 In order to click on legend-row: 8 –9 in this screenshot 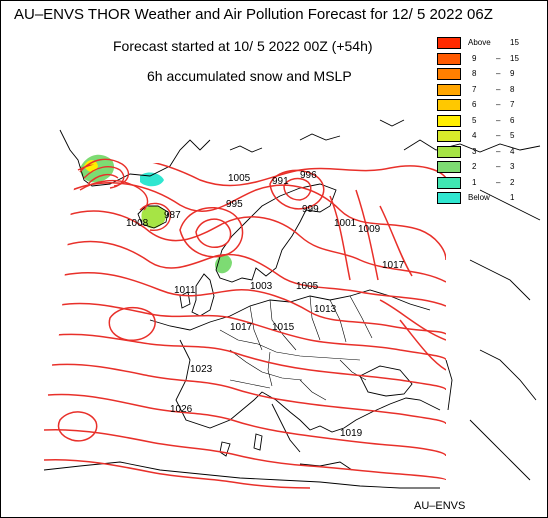, I will do `click(489, 75)`.